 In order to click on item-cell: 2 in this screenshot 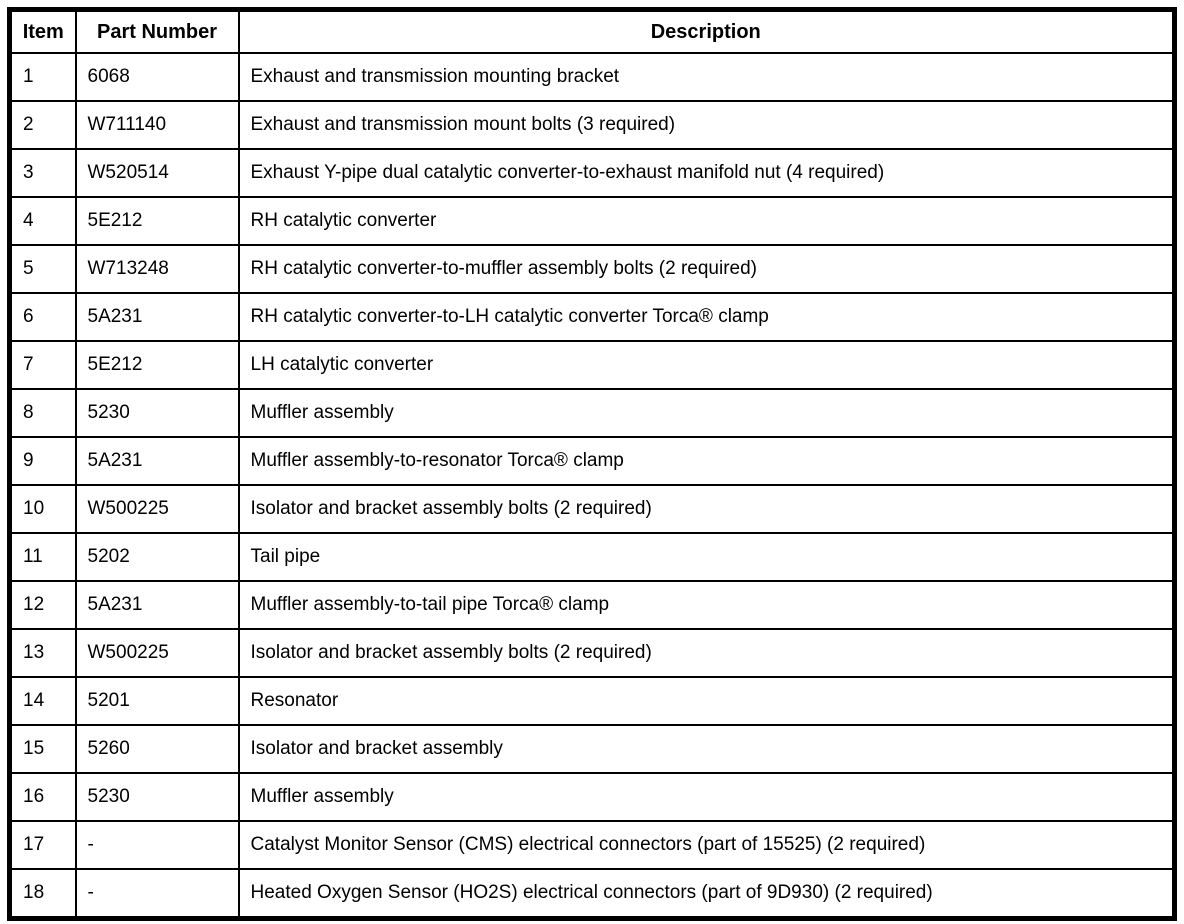, I will do `click(42, 125)`.